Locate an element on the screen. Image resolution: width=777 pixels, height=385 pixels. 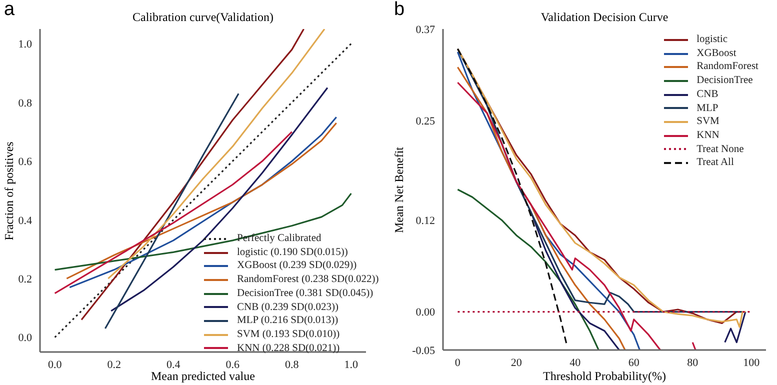
legend-label: XGBoost is located at coordinates (716, 53).